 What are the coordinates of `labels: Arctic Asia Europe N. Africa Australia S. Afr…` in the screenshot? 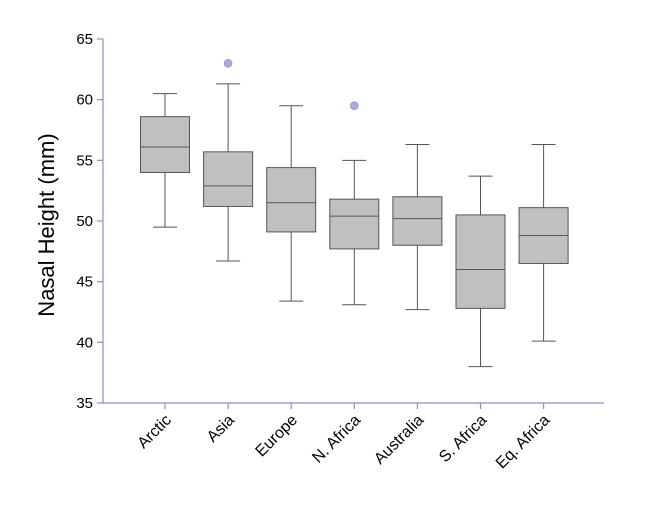 It's located at (344, 442).